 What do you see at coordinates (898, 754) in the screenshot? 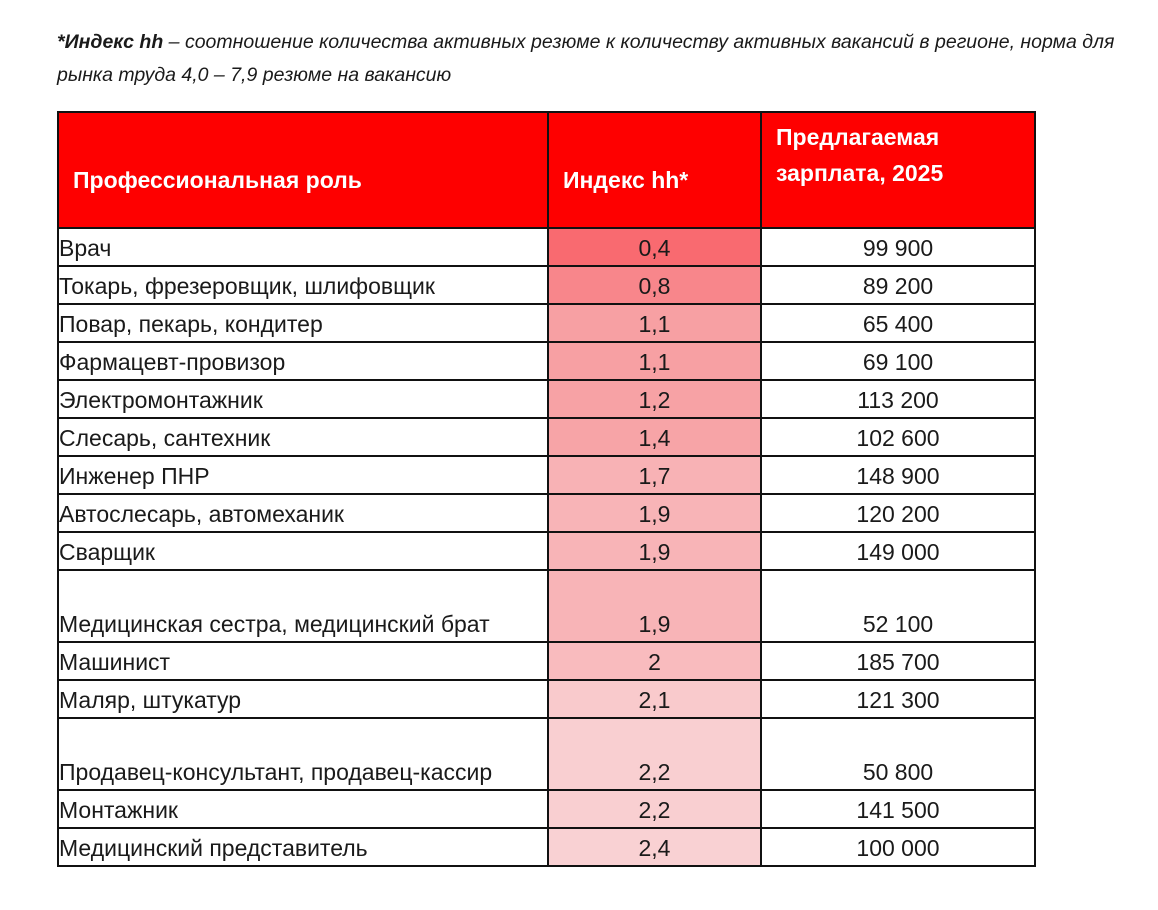
I see `cell-salary: 50 800` at bounding box center [898, 754].